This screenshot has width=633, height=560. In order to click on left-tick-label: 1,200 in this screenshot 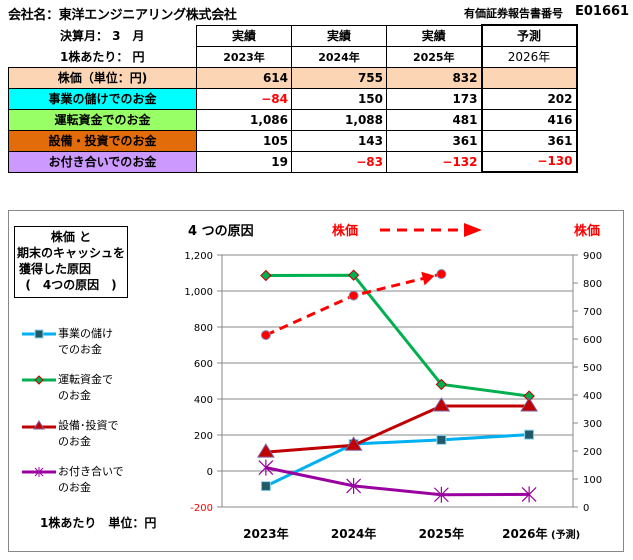, I will do `click(198, 256)`.